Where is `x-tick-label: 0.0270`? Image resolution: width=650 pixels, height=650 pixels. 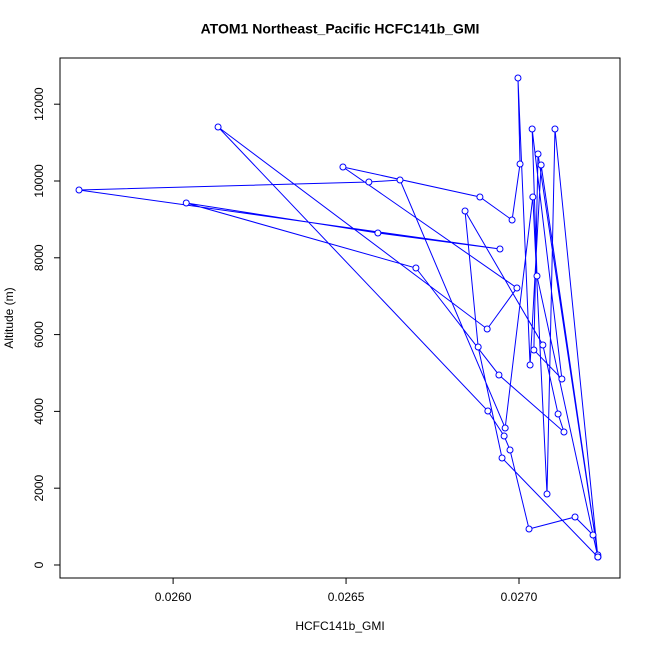 x-tick-label: 0.0270 is located at coordinates (519, 597).